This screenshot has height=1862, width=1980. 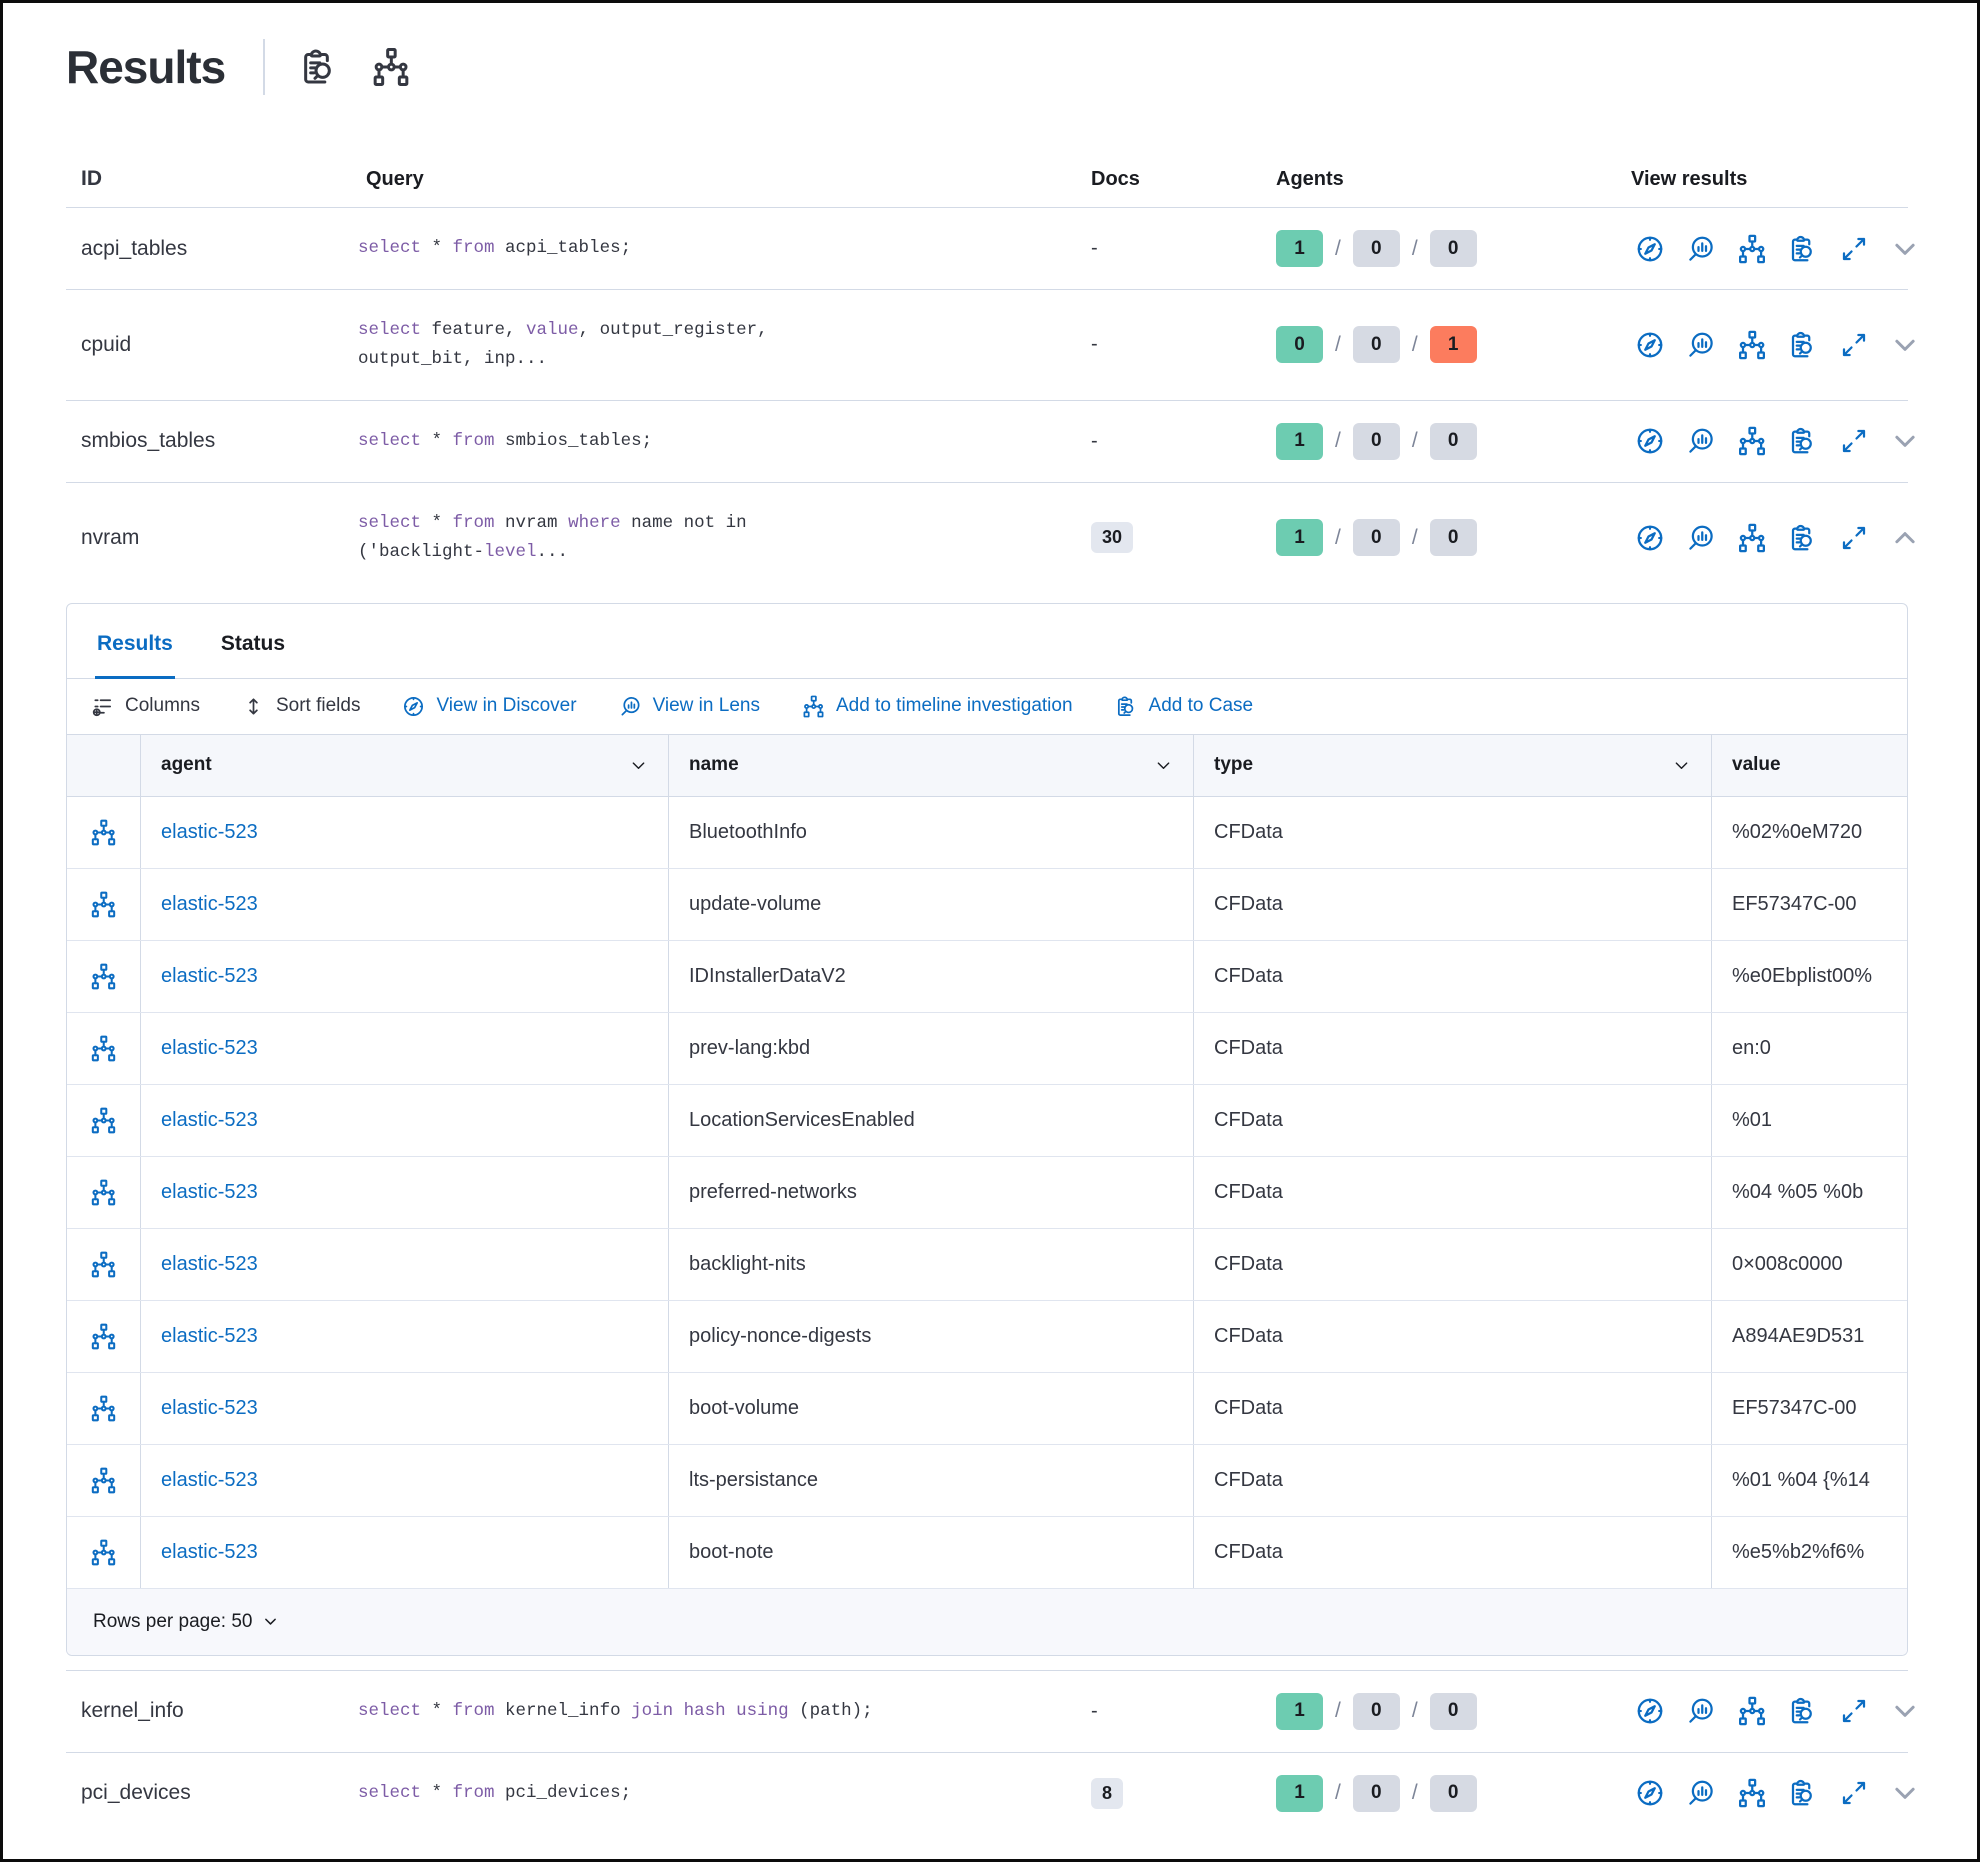 What do you see at coordinates (931, 765) in the screenshot?
I see `grid-col-name: name` at bounding box center [931, 765].